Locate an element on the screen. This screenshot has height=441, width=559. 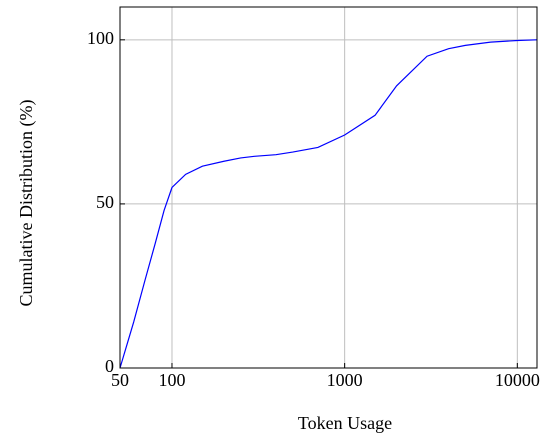
x-tick-label: 100 is located at coordinates (171, 380).